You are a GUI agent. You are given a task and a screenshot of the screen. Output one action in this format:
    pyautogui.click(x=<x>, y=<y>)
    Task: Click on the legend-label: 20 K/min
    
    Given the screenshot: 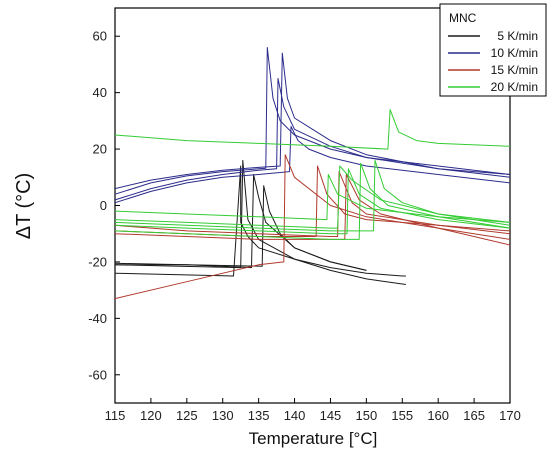 What is the action you would take?
    pyautogui.click(x=514, y=87)
    